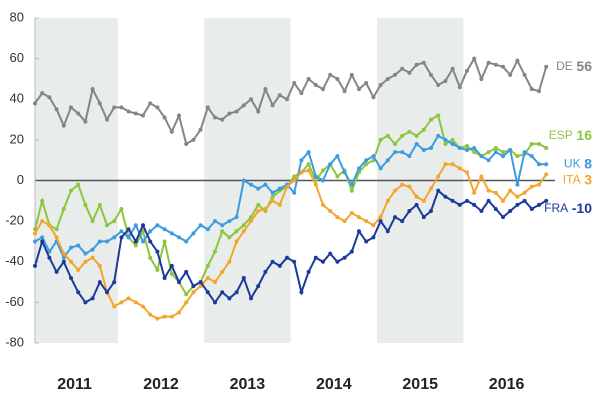 Image resolution: width=600 pixels, height=400 pixels. Describe the element at coordinates (584, 65) in the screenshot. I see `value-label: 56` at that location.